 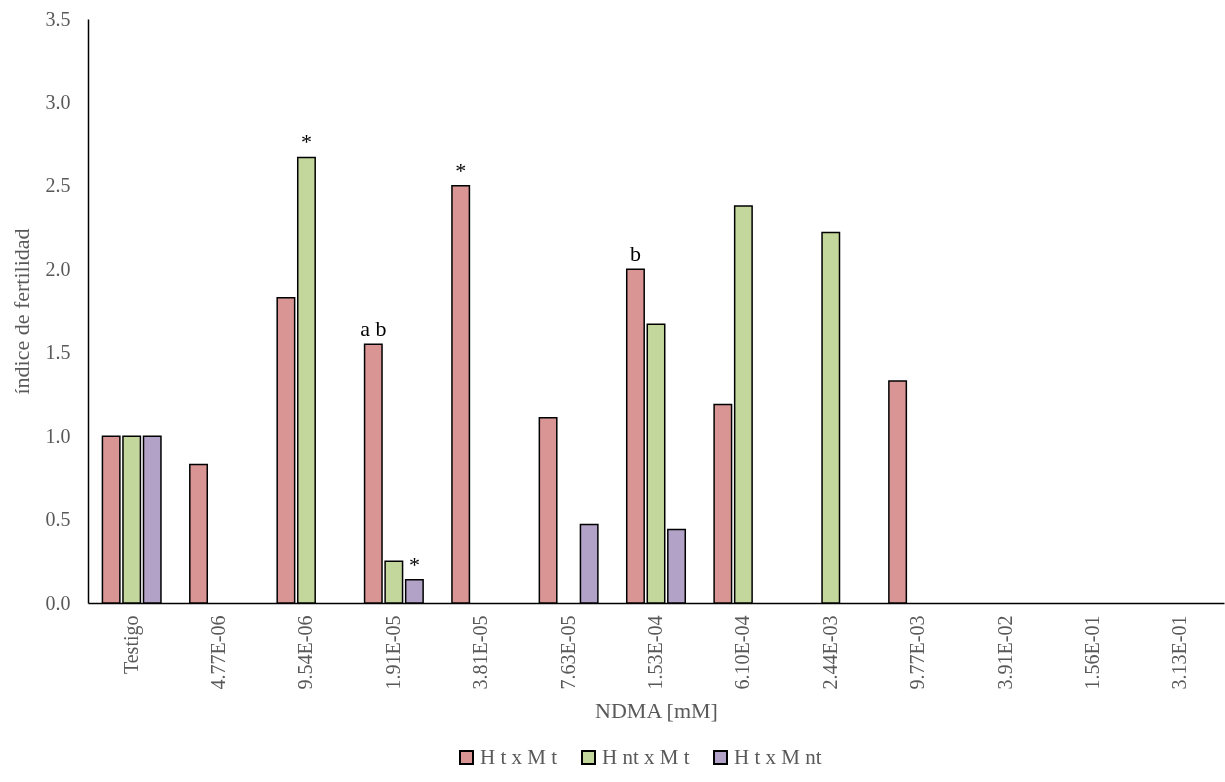 What do you see at coordinates (58, 185) in the screenshot?
I see `y-tick-label: 2.5` at bounding box center [58, 185].